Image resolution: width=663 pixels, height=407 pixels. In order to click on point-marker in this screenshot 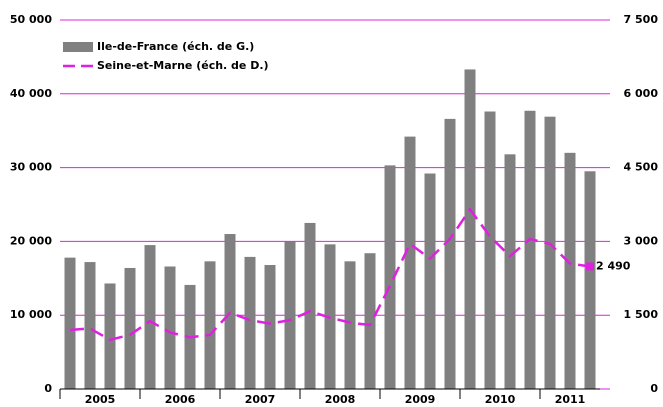, I will do `click(590, 266)`.